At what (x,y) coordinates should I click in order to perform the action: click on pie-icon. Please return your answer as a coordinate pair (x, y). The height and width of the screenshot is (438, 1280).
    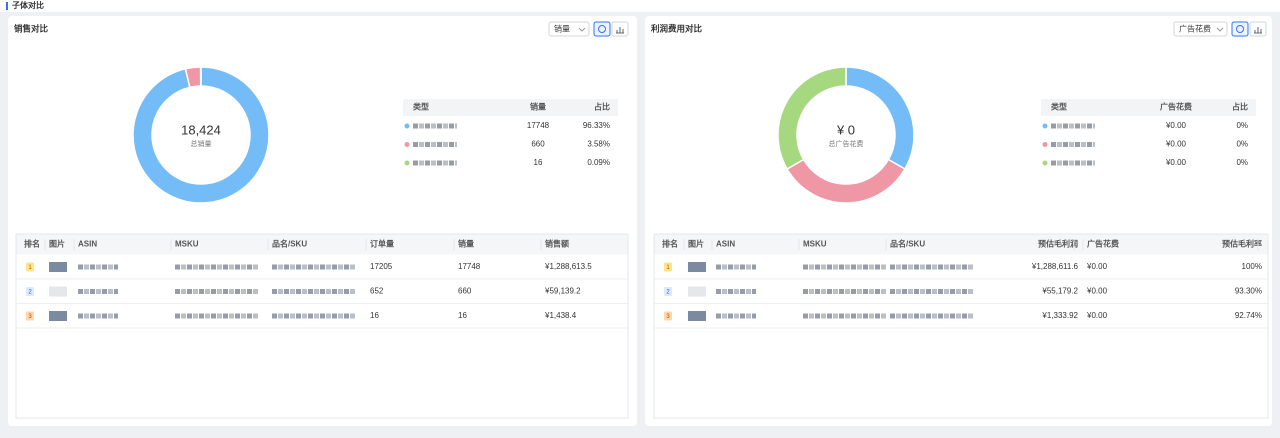
    Looking at the image, I should click on (602, 29).